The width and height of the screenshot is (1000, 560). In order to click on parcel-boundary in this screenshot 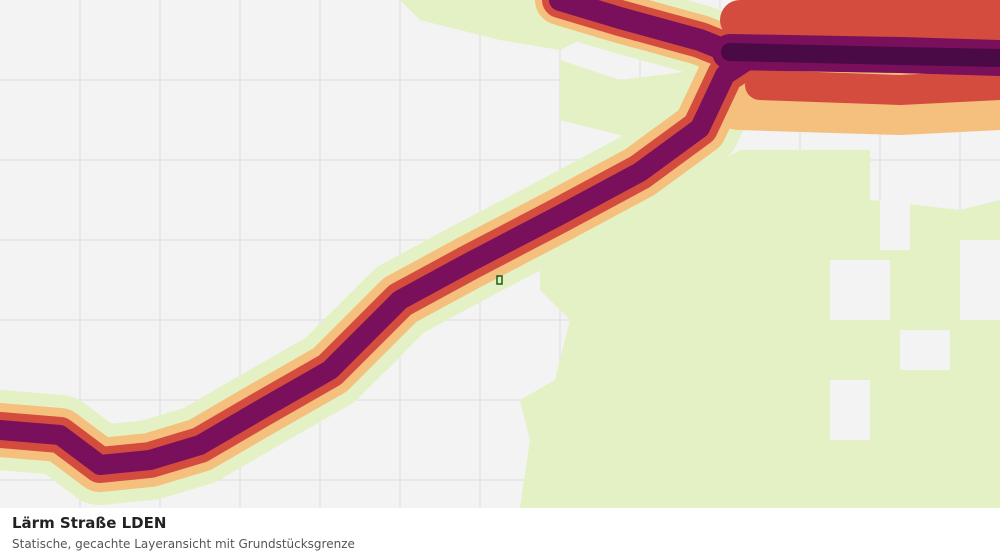, I will do `click(499, 280)`.